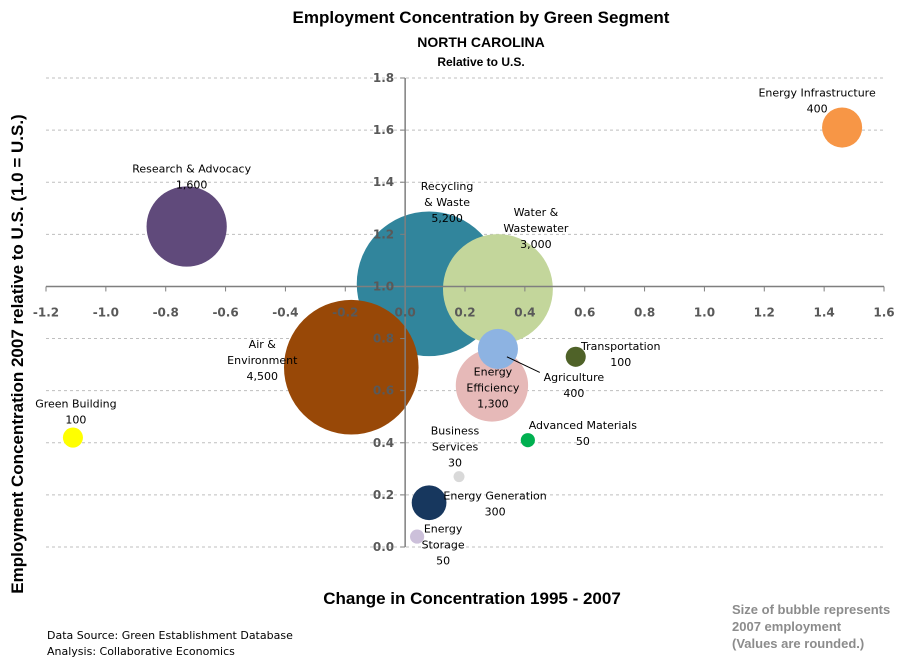 The width and height of the screenshot is (915, 661). Describe the element at coordinates (46, 312) in the screenshot. I see `x-tick-label: -1.2` at that location.